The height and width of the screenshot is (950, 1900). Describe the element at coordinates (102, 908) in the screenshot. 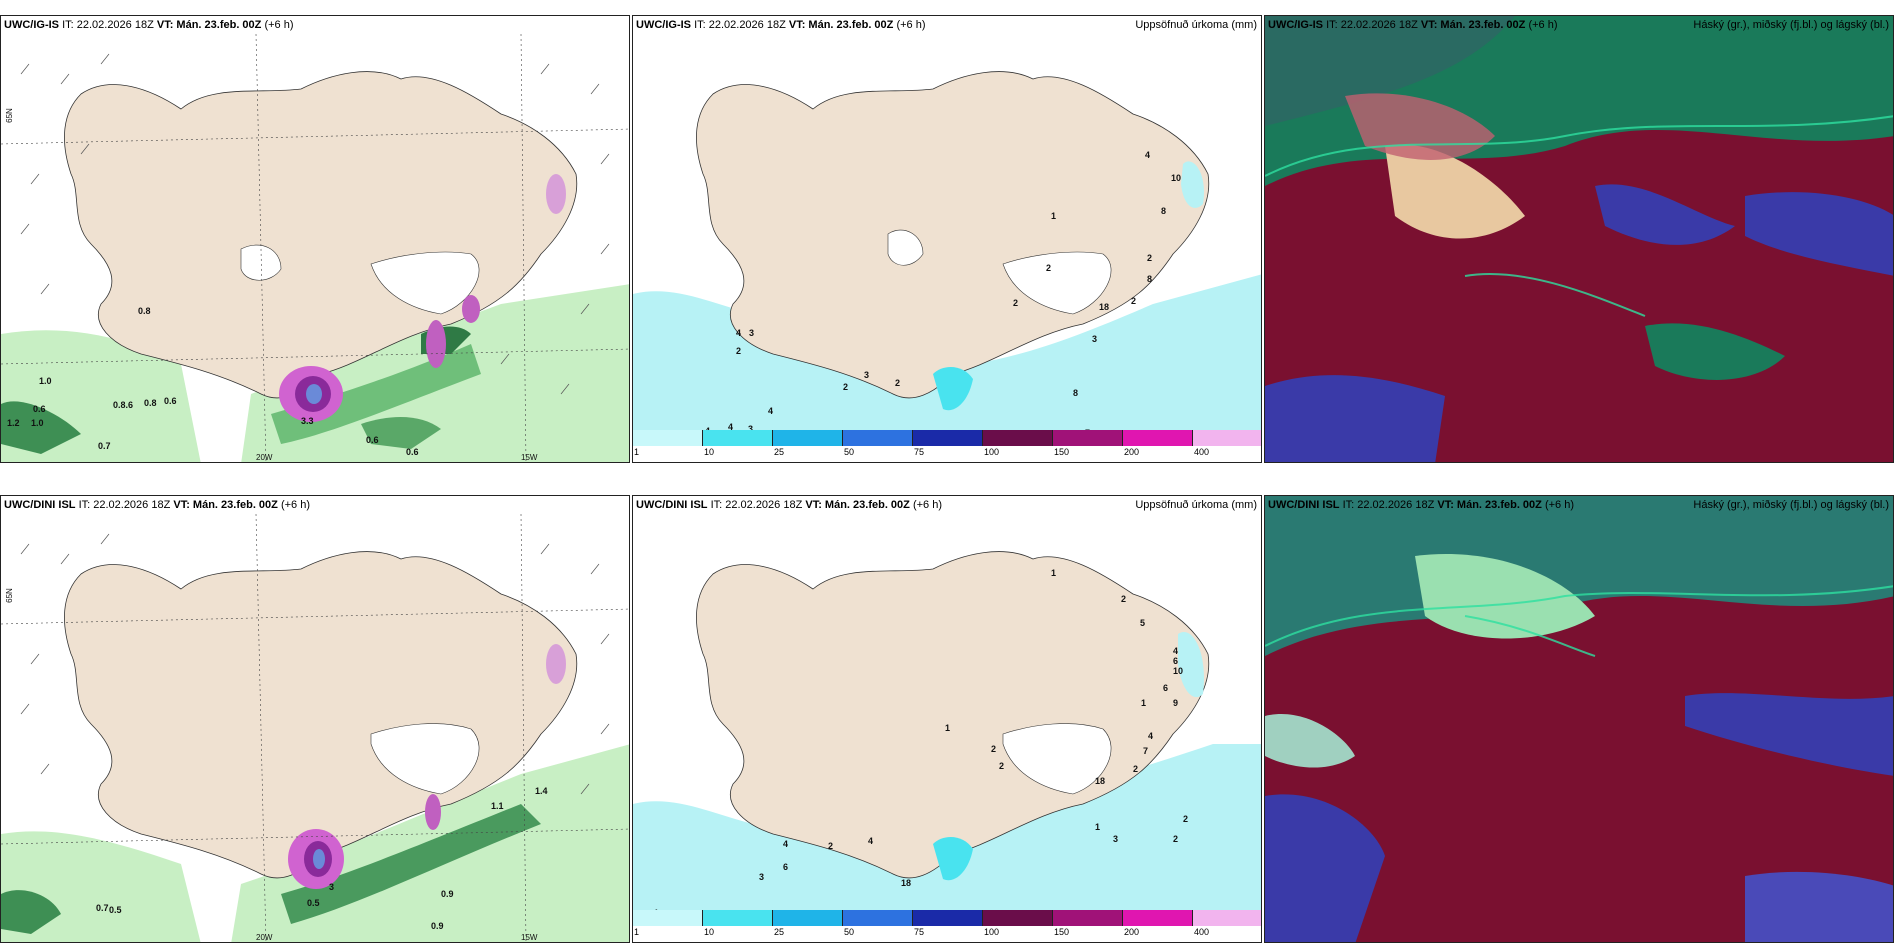

I see `value-label: 0.7` at that location.